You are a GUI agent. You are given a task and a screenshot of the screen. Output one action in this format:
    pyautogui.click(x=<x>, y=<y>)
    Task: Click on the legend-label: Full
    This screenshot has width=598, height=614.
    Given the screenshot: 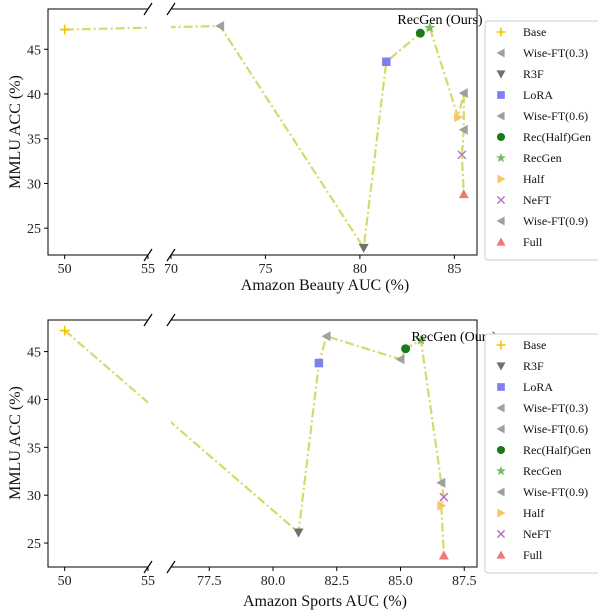 What is the action you would take?
    pyautogui.click(x=533, y=242)
    